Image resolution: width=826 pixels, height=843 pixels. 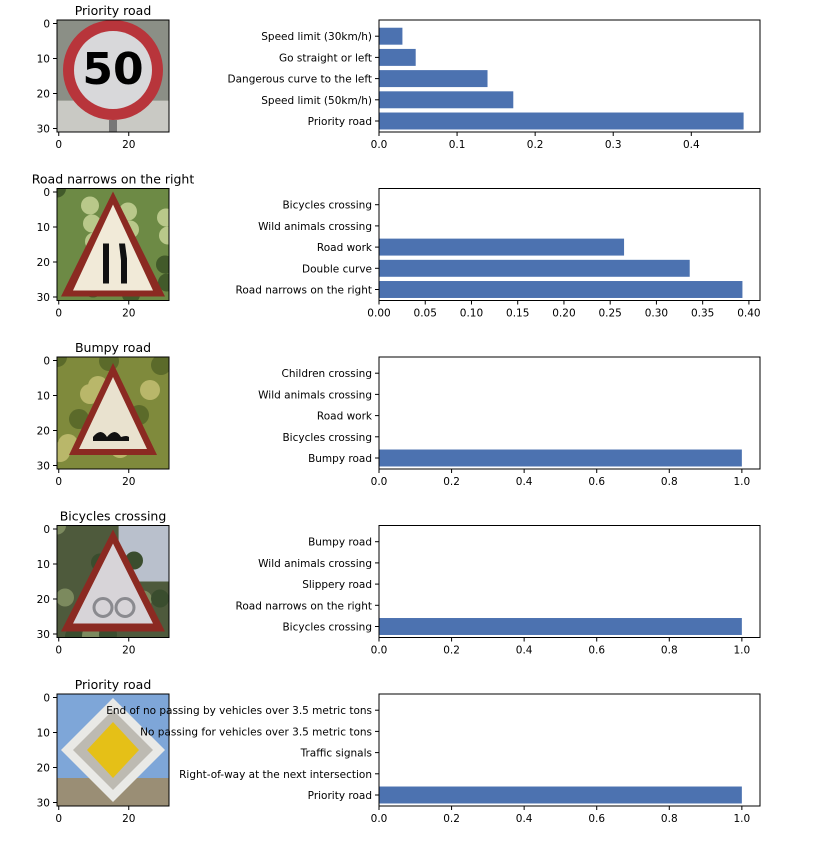 I want to click on category-label: Priority road, so click(x=340, y=122).